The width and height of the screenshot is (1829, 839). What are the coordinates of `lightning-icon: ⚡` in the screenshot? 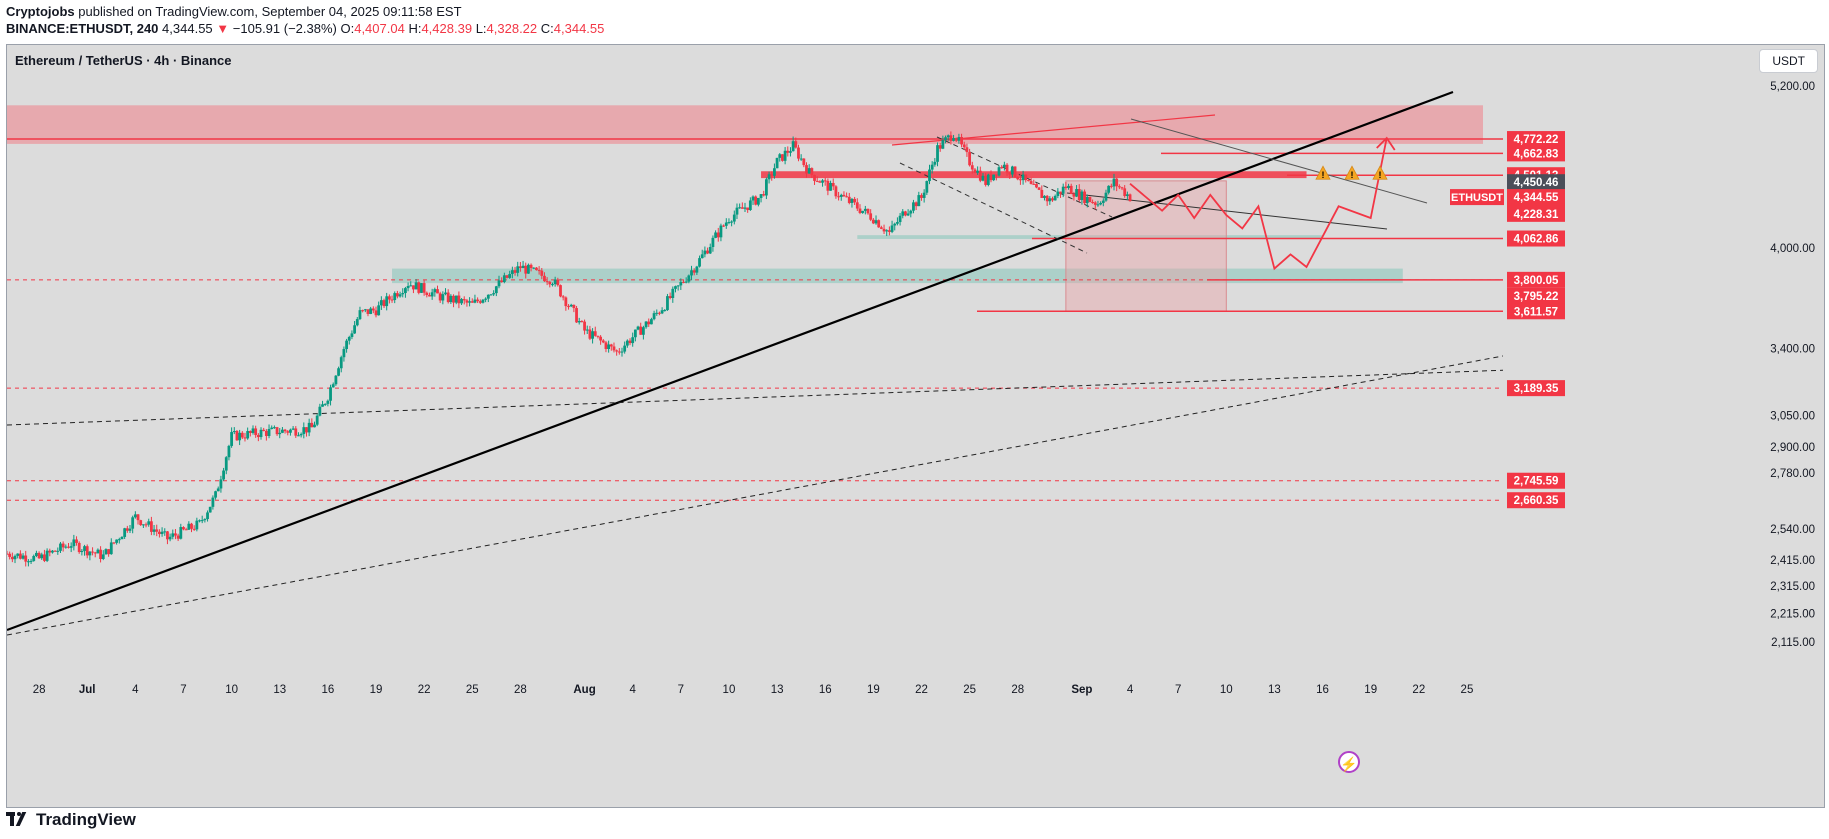 It's located at (1349, 762).